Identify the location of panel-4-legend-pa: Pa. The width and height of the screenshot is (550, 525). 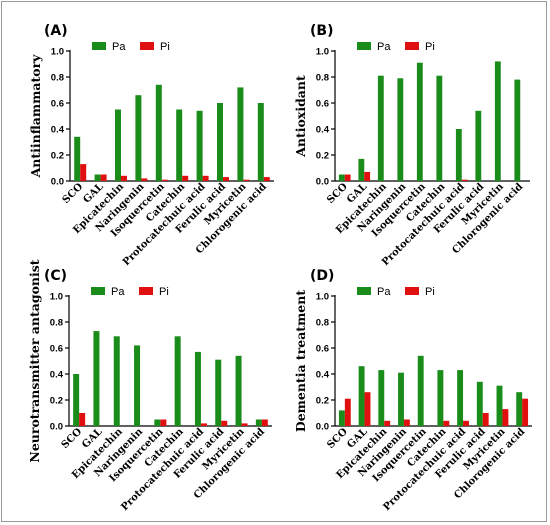
(384, 292).